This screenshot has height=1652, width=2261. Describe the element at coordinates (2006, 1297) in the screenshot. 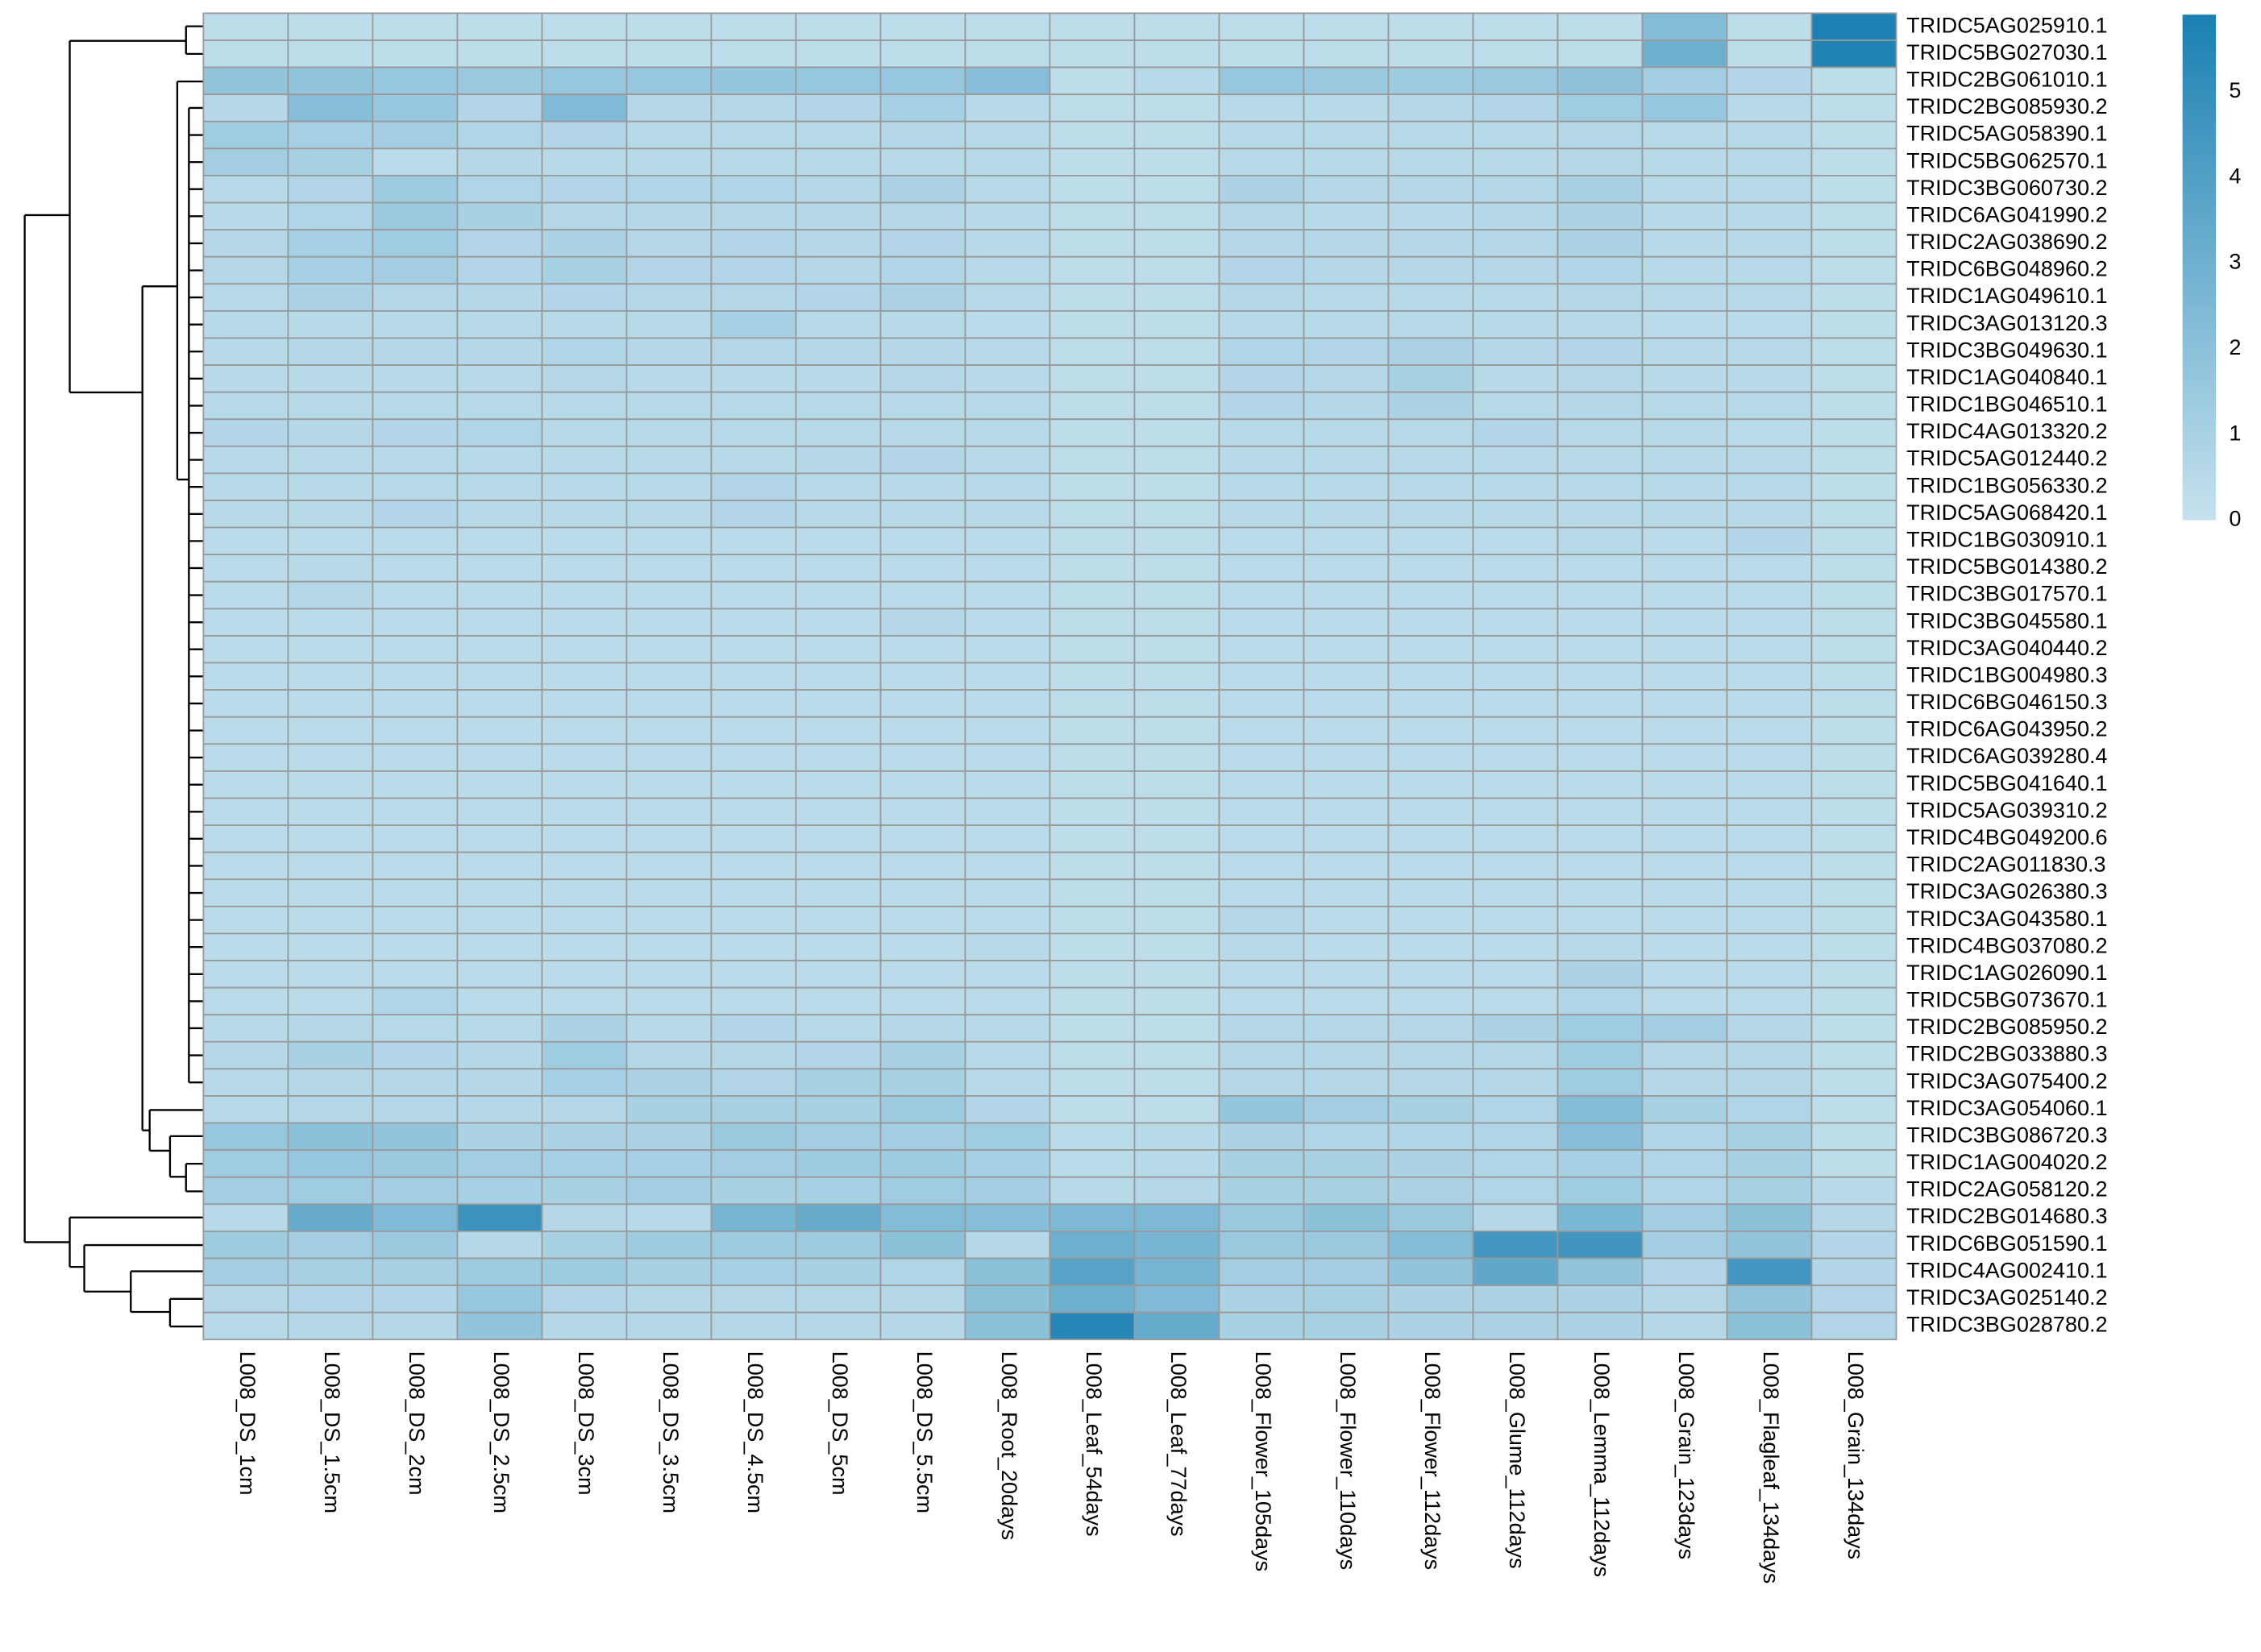

I see `row-label: TRIDC3AG025140.2` at that location.